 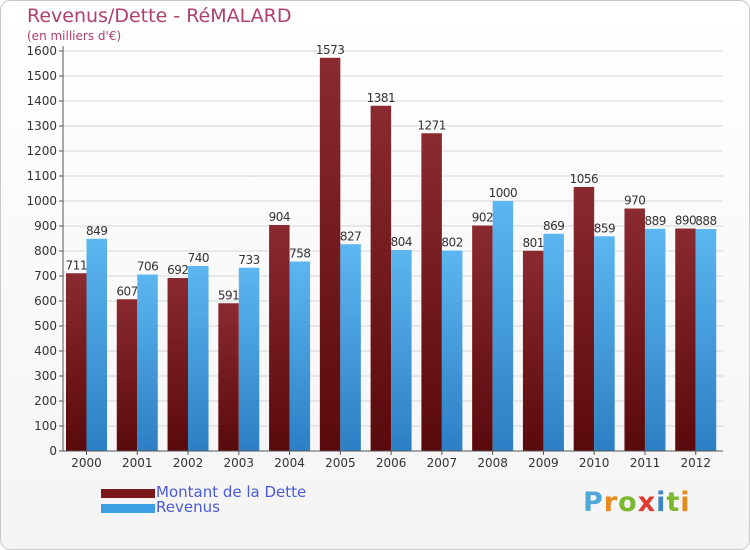 I want to click on y-tick-label: 1400, so click(x=41, y=101).